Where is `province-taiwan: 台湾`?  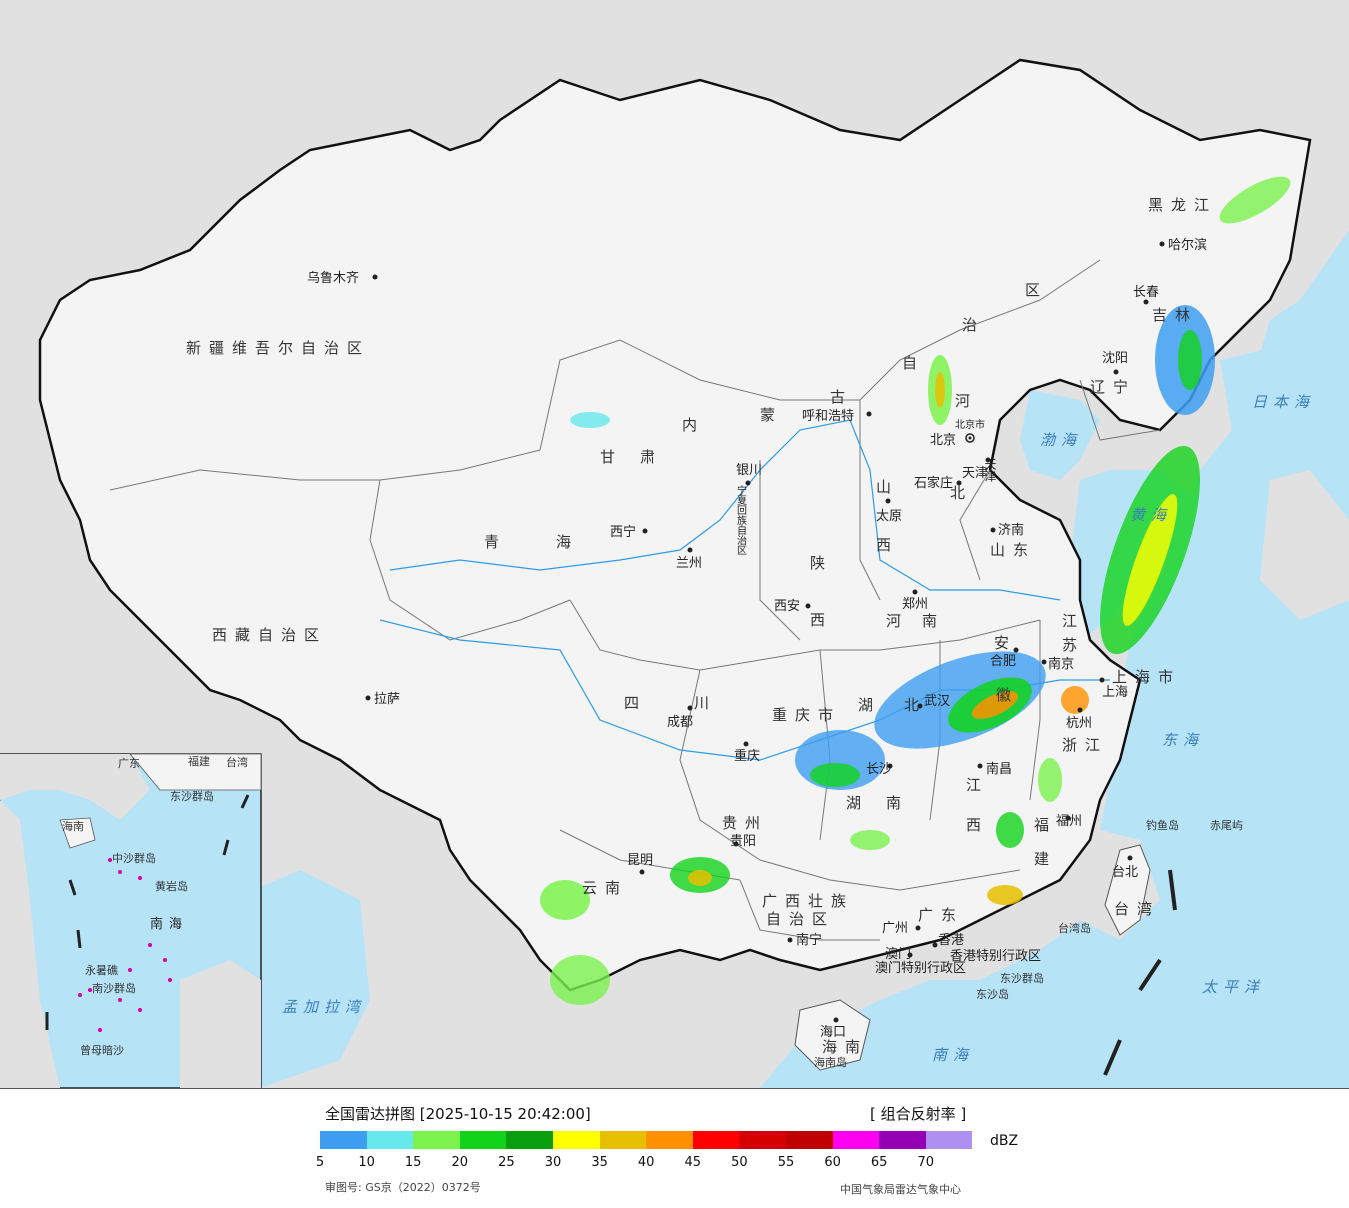 province-taiwan: 台湾 is located at coordinates (1137, 909).